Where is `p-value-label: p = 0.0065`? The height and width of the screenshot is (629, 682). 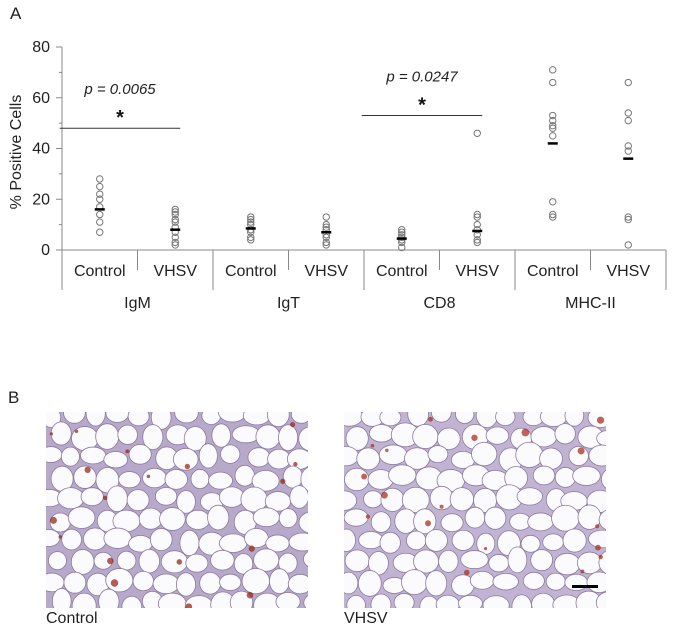 p-value-label: p = 0.0065 is located at coordinates (119, 89).